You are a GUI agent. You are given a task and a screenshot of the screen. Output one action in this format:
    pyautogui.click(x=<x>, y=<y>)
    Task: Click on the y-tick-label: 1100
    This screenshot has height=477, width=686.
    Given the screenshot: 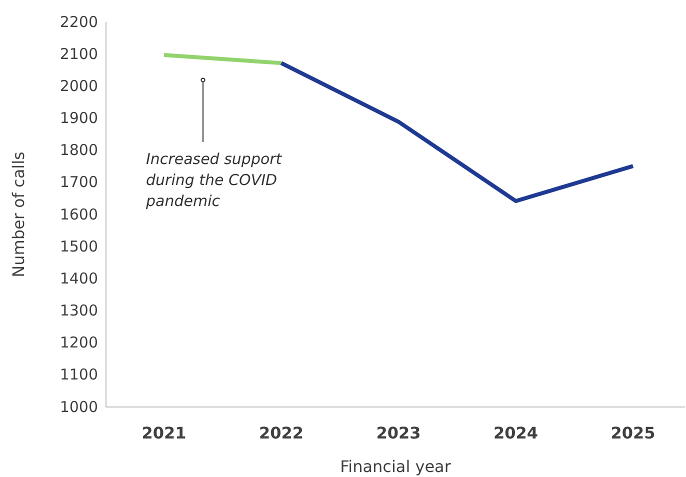 What is the action you would take?
    pyautogui.click(x=79, y=375)
    